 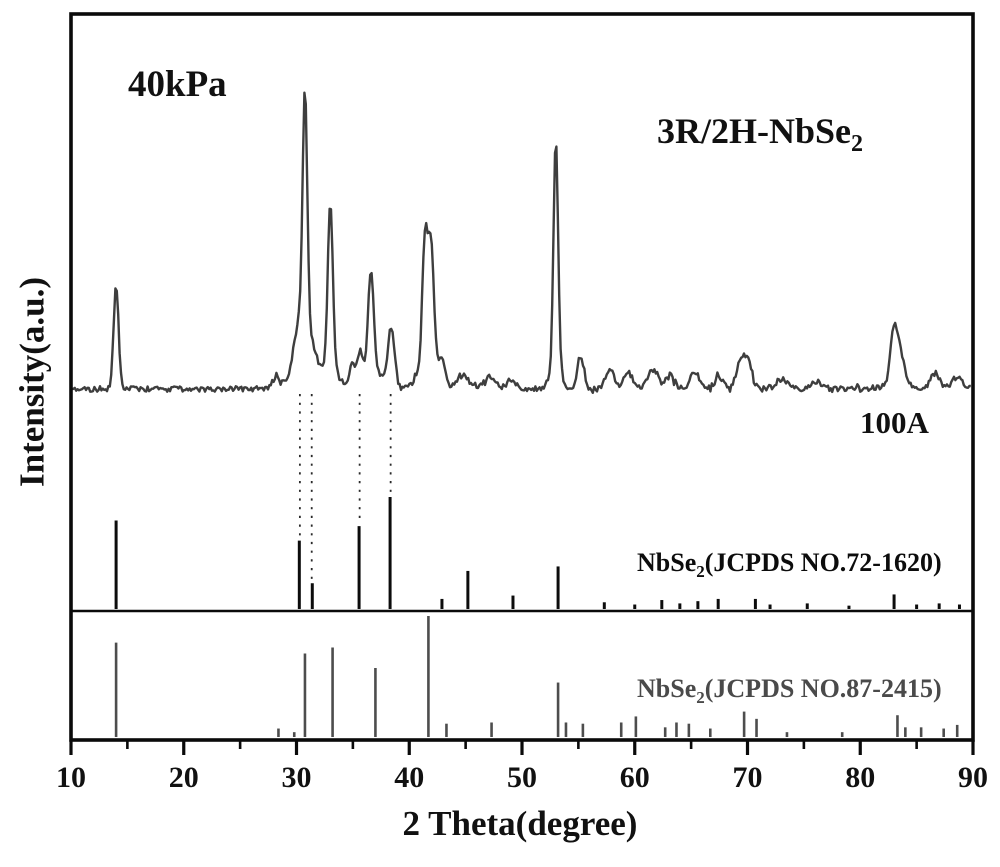 What do you see at coordinates (409, 777) in the screenshot?
I see `x-tick-label: 40` at bounding box center [409, 777].